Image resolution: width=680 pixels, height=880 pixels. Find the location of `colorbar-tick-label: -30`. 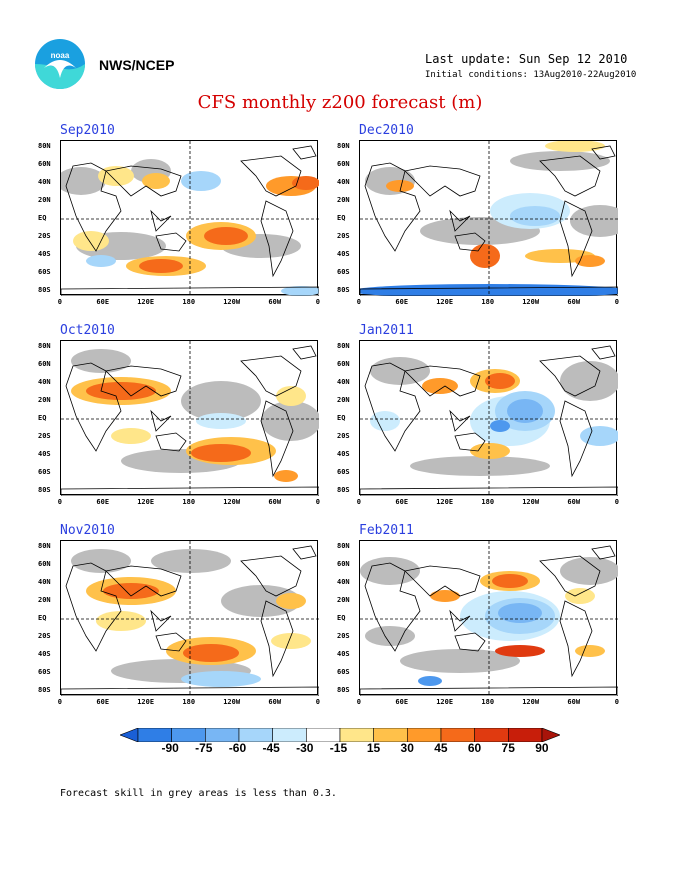

colorbar-tick-label: -30 is located at coordinates (305, 748).